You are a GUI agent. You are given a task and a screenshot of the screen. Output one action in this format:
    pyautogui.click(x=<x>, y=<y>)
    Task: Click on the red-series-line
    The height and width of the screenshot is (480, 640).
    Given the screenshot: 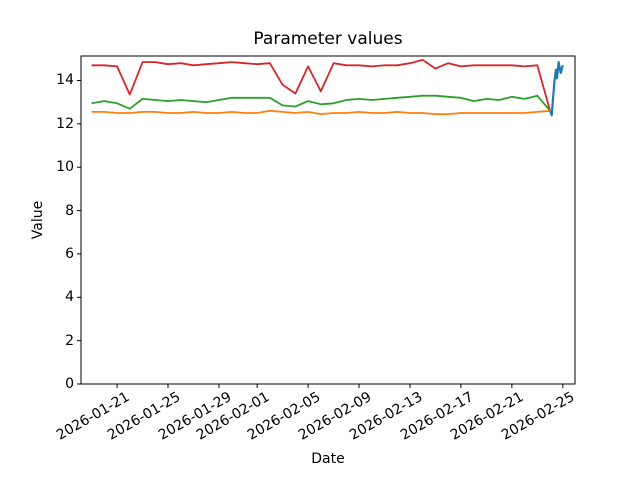 What is the action you would take?
    pyautogui.click(x=321, y=85)
    